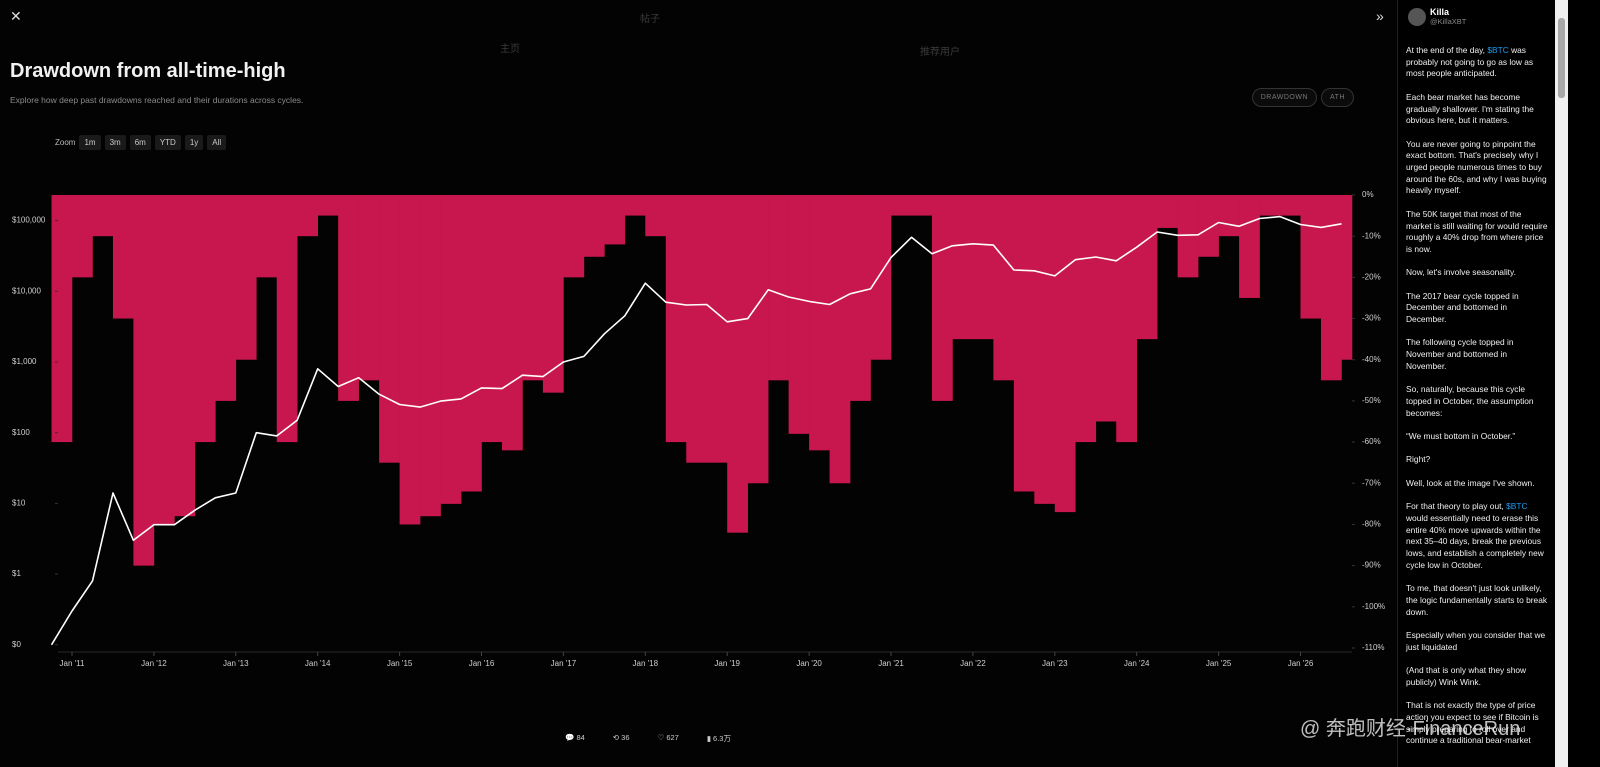 The image size is (1600, 767). Describe the element at coordinates (510, 49) in the screenshot. I see `nav-home: 主页` at that location.